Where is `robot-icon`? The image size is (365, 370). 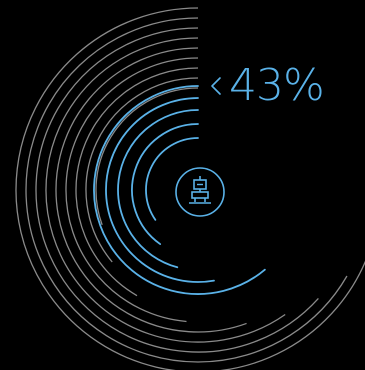 robot-icon is located at coordinates (200, 192).